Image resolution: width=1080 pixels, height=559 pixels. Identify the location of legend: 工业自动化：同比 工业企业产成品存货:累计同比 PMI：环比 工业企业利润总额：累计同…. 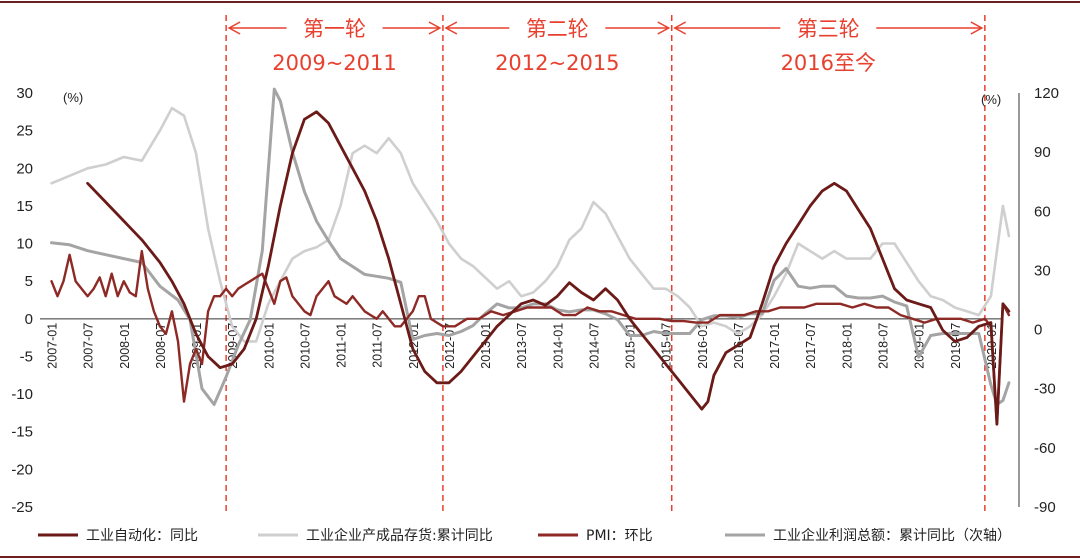
(524, 535).